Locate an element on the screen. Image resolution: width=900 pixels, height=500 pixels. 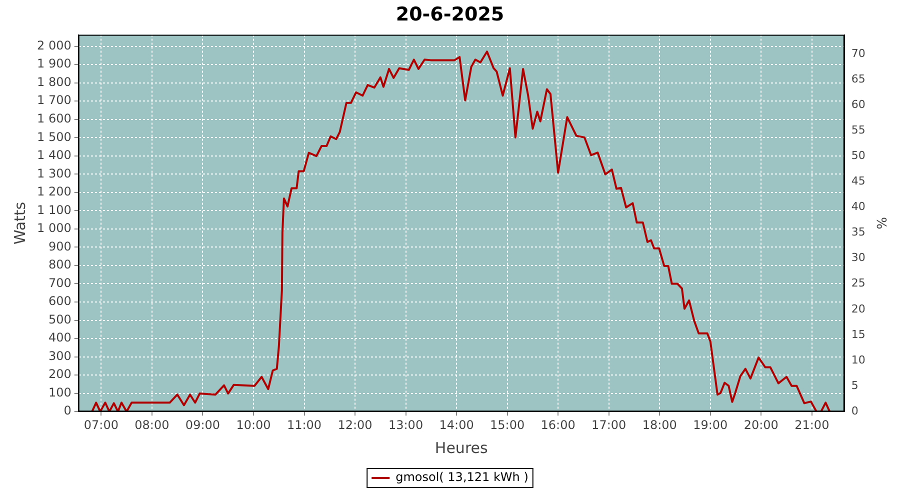
y-tick-label: 1 400 is located at coordinates (54, 155).